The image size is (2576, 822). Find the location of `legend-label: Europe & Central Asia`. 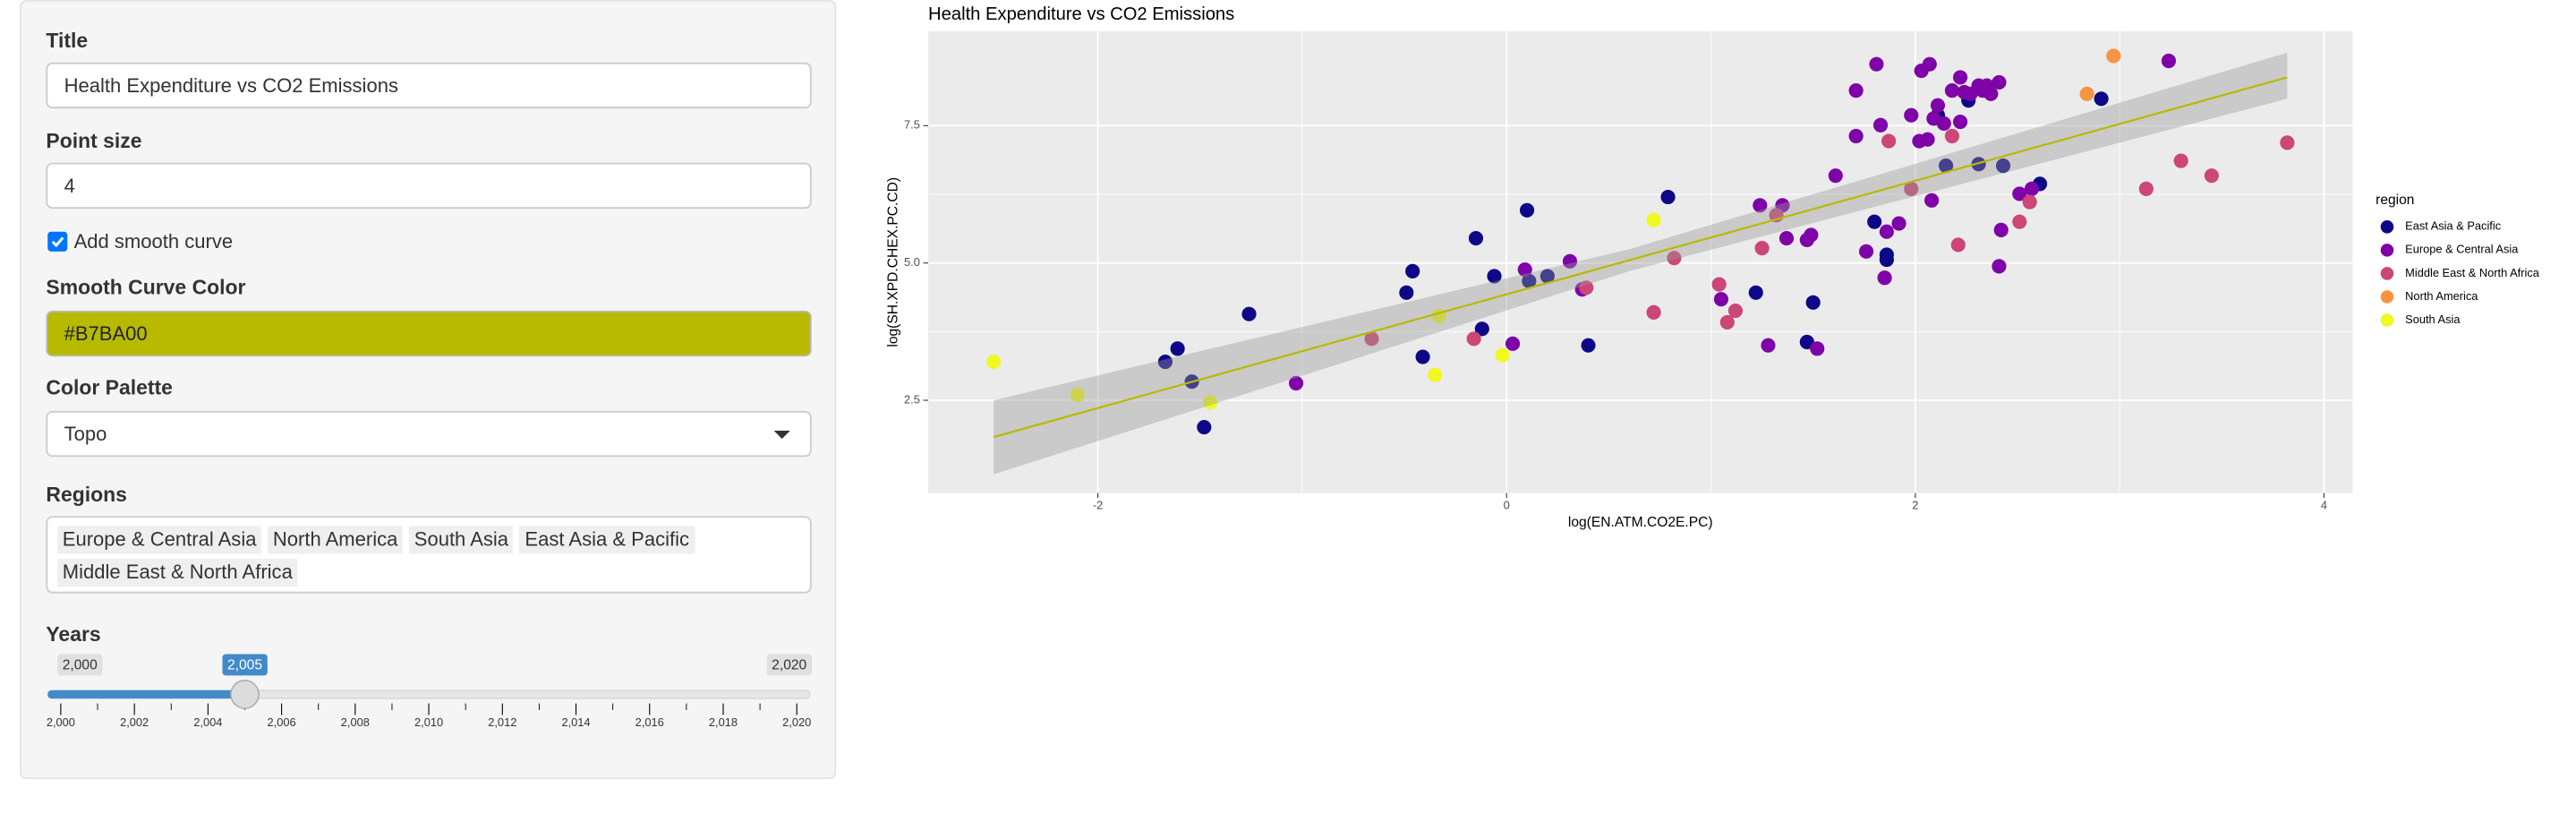

legend-label: Europe & Central Asia is located at coordinates (2462, 249).